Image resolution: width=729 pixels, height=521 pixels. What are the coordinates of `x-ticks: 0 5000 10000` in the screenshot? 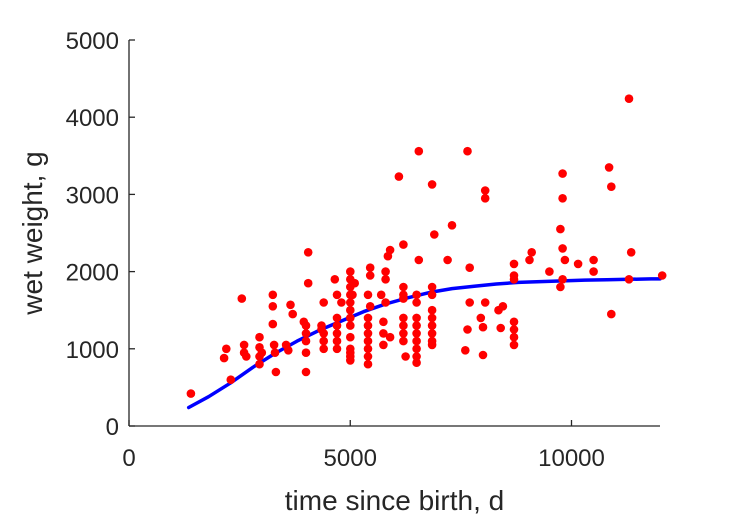 It's located at (363, 446).